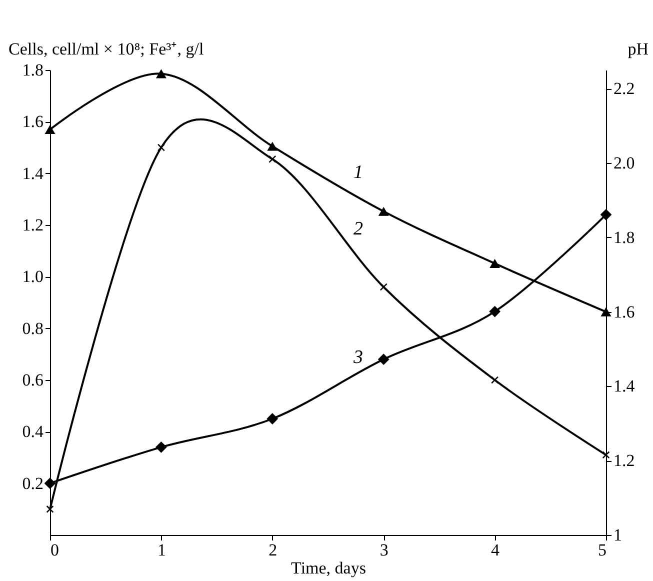 The width and height of the screenshot is (653, 581). I want to click on y-tick-label: 0.8, so click(33, 328).